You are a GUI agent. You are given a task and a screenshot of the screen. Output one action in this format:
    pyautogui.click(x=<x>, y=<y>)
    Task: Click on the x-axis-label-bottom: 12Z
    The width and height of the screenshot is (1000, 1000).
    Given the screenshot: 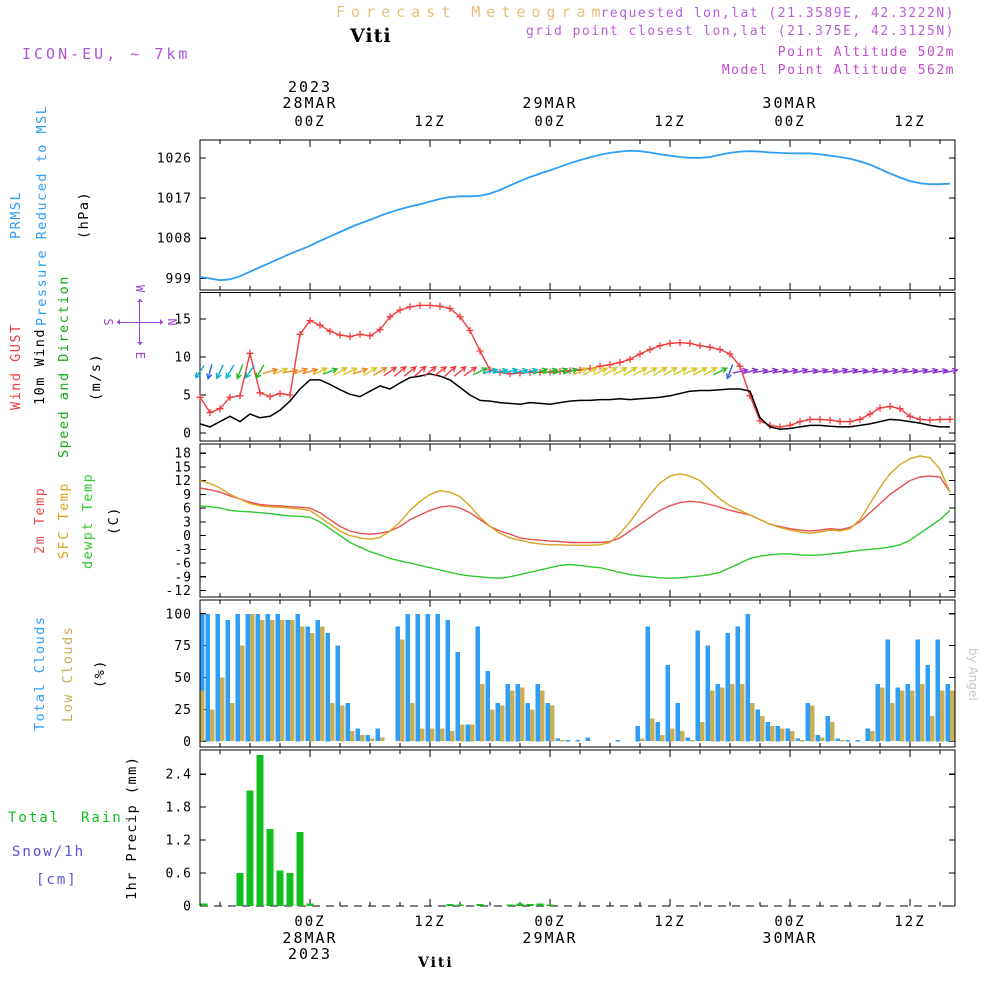 What is the action you would take?
    pyautogui.click(x=909, y=922)
    